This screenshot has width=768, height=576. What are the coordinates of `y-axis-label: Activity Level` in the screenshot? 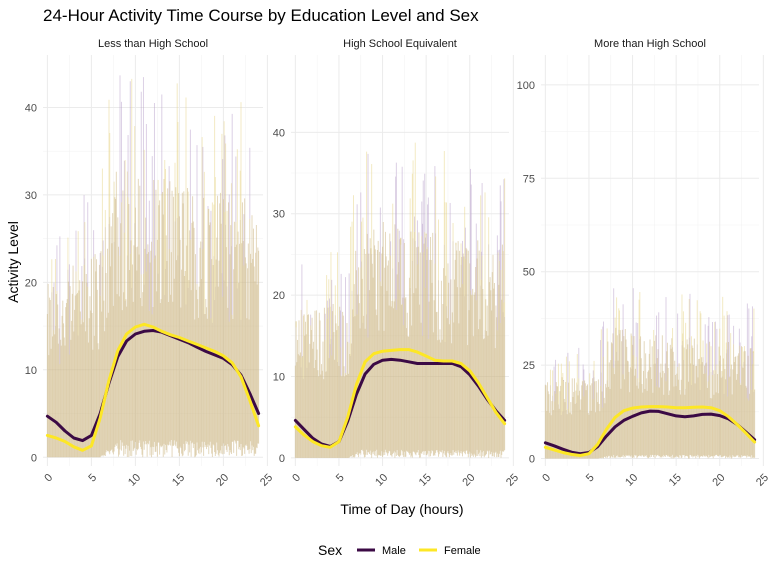 It's located at (13, 262).